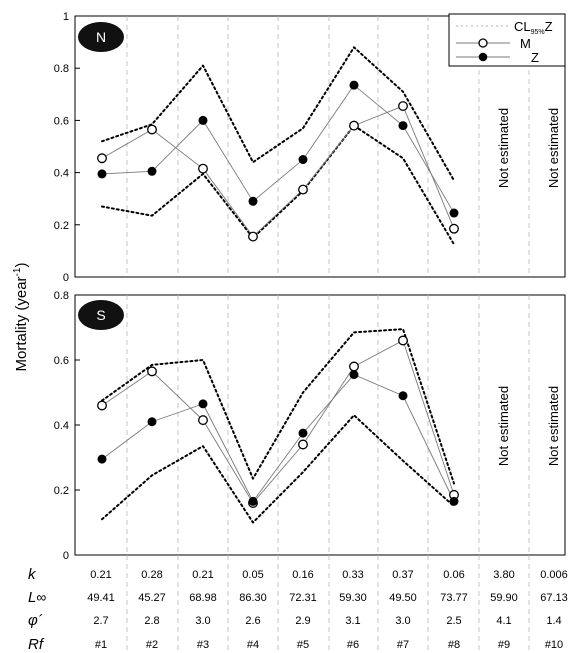 The height and width of the screenshot is (653, 570). What do you see at coordinates (553, 621) in the screenshot?
I see `table-cell: 1.4` at bounding box center [553, 621].